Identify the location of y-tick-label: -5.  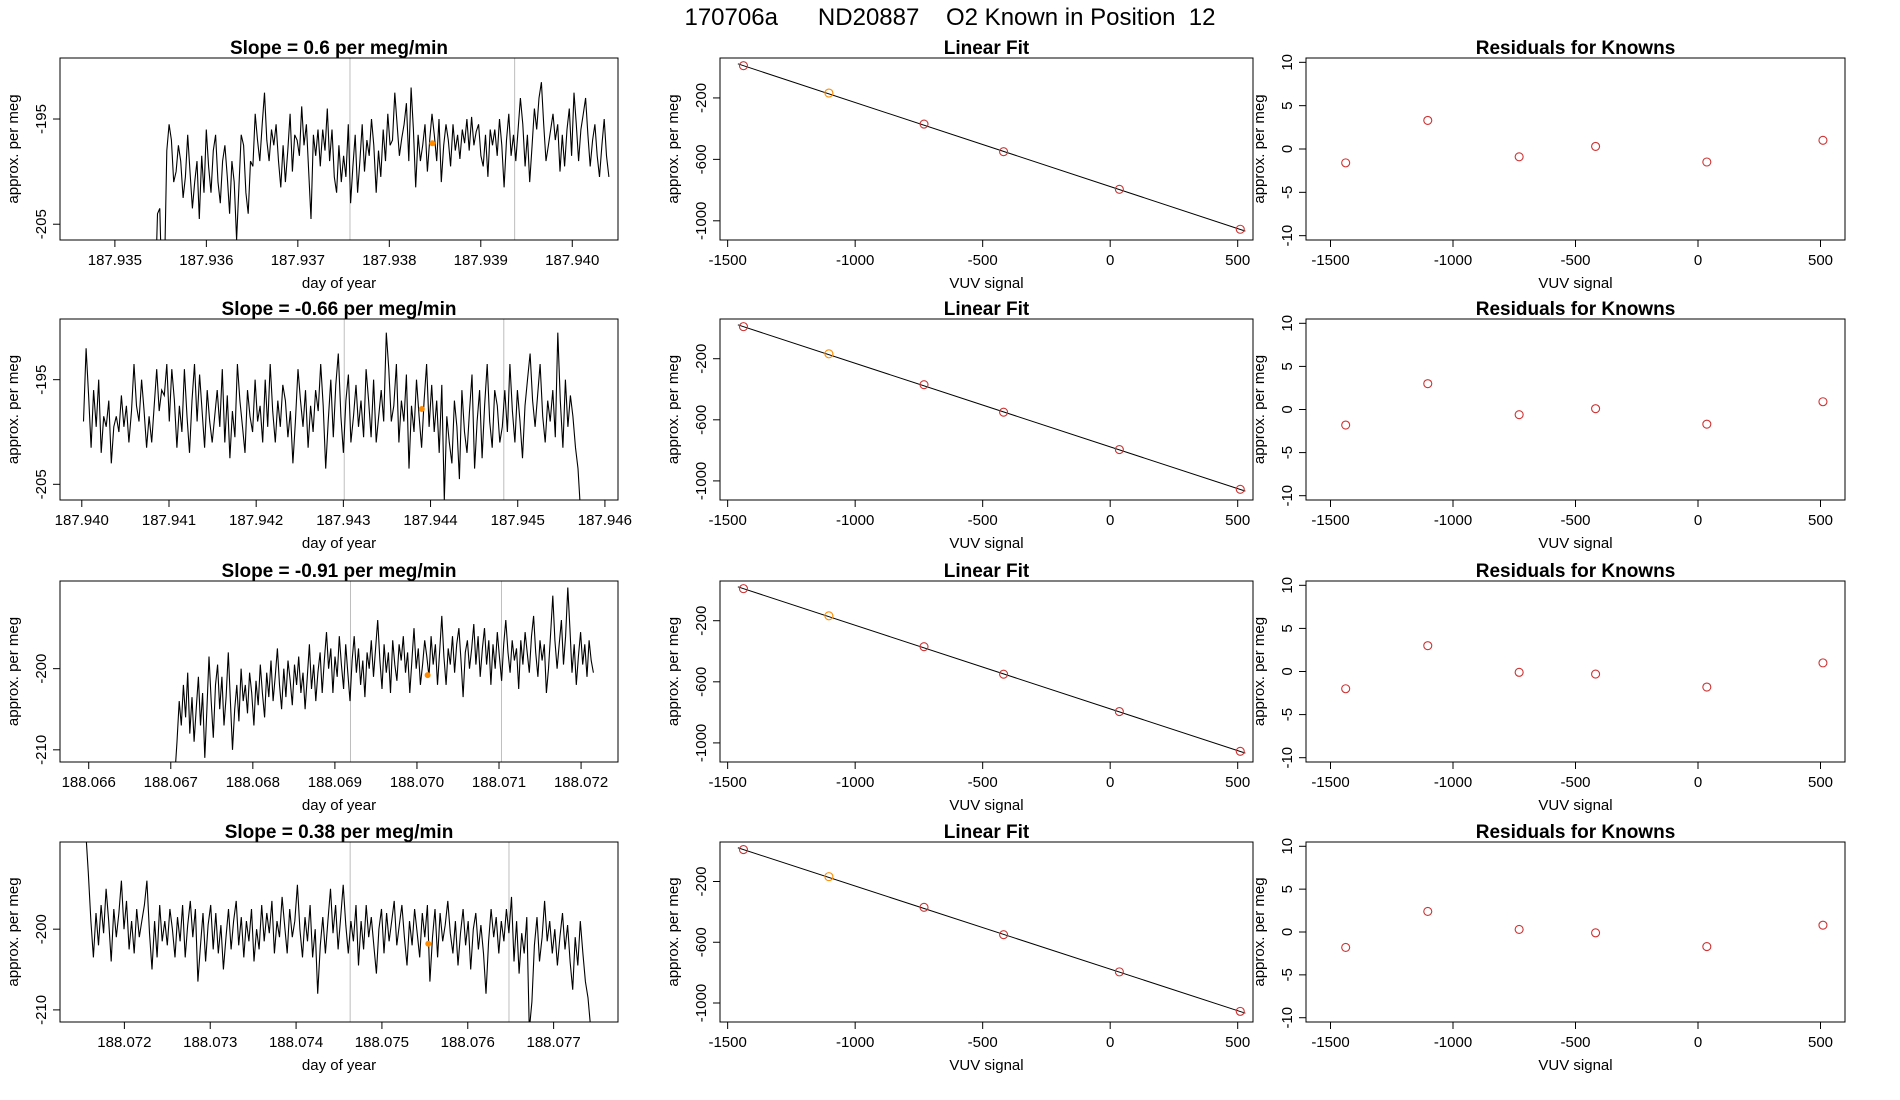
(1287, 192).